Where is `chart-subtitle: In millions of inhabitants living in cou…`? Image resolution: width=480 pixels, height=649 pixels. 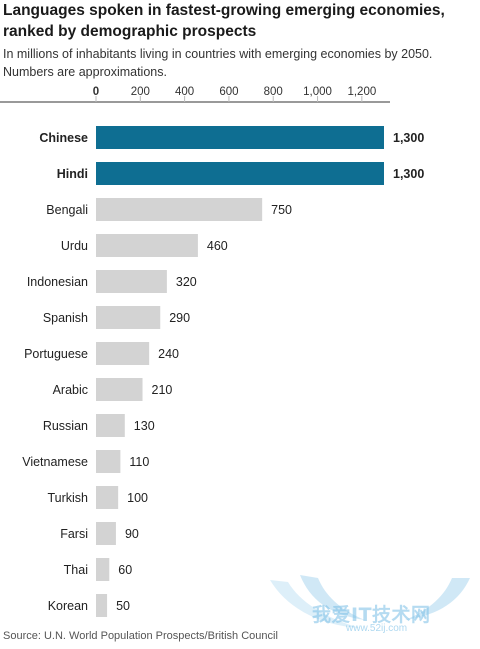 chart-subtitle: In millions of inhabitants living in cou… is located at coordinates (218, 63).